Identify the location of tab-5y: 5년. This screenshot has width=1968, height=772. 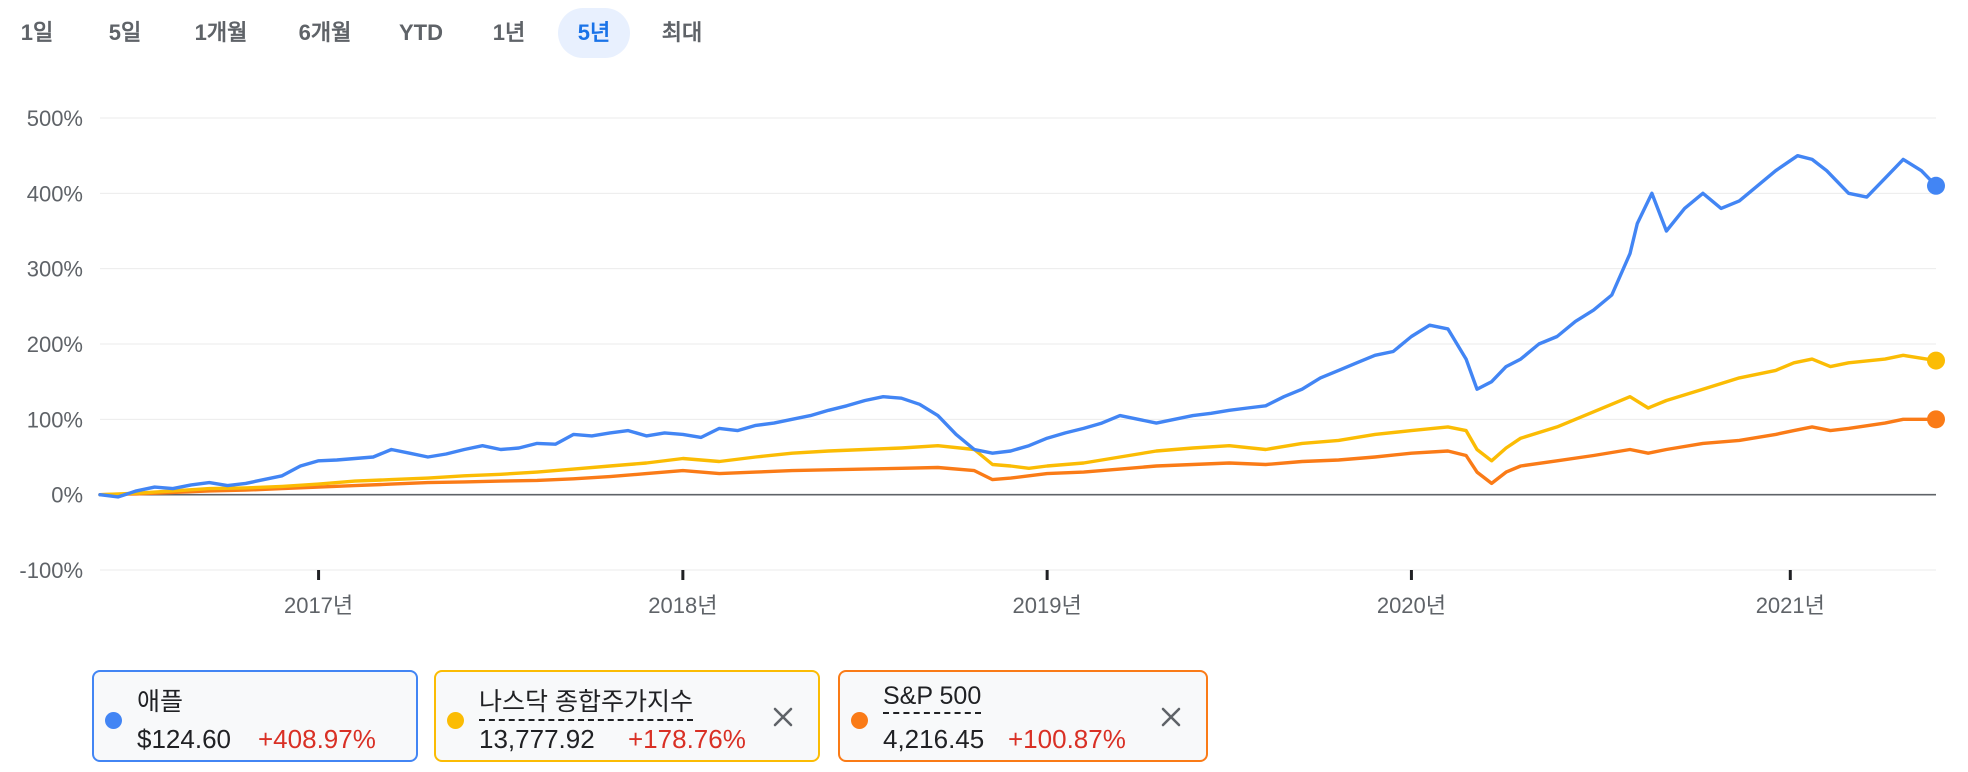
(594, 33).